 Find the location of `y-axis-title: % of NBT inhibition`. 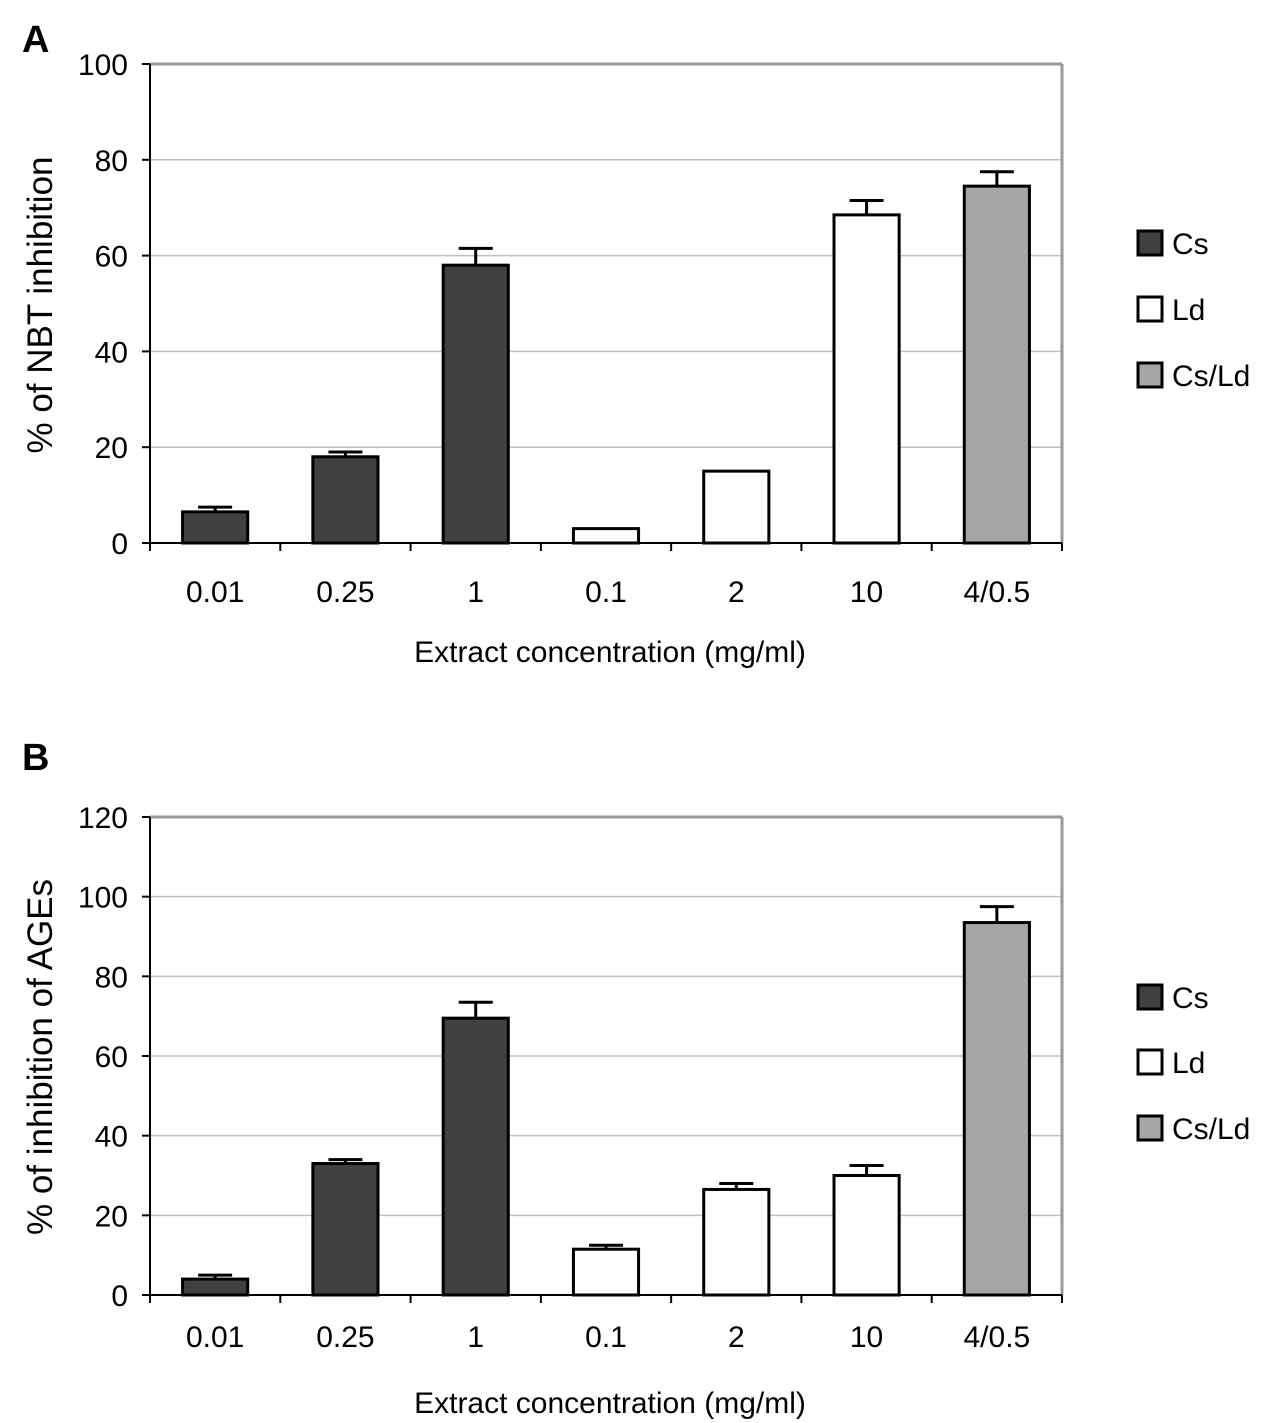

y-axis-title: % of NBT inhibition is located at coordinates (40, 304).